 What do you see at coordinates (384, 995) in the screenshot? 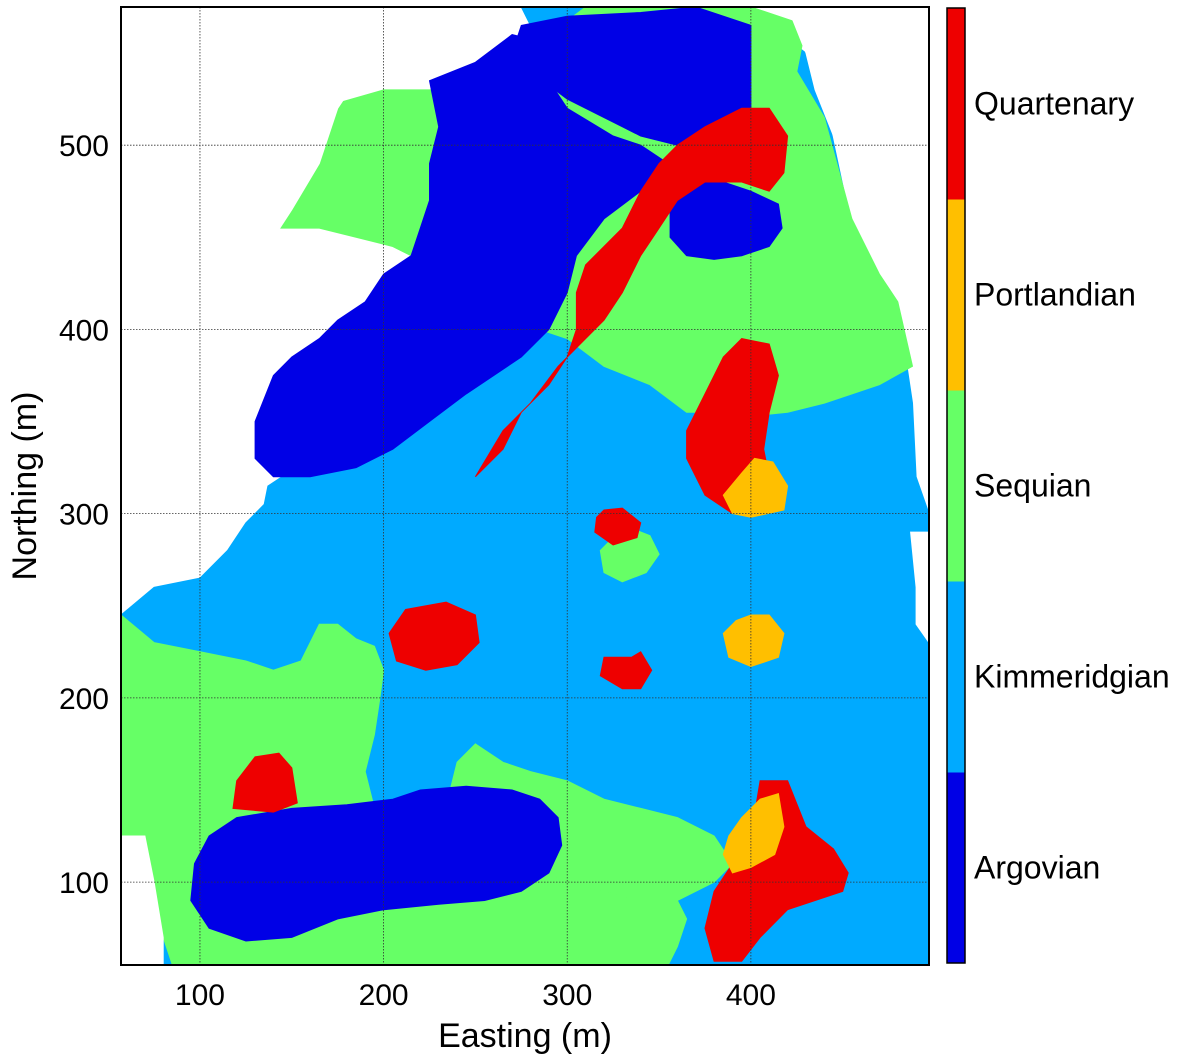
I see `x-tick-label-200: 200` at bounding box center [384, 995].